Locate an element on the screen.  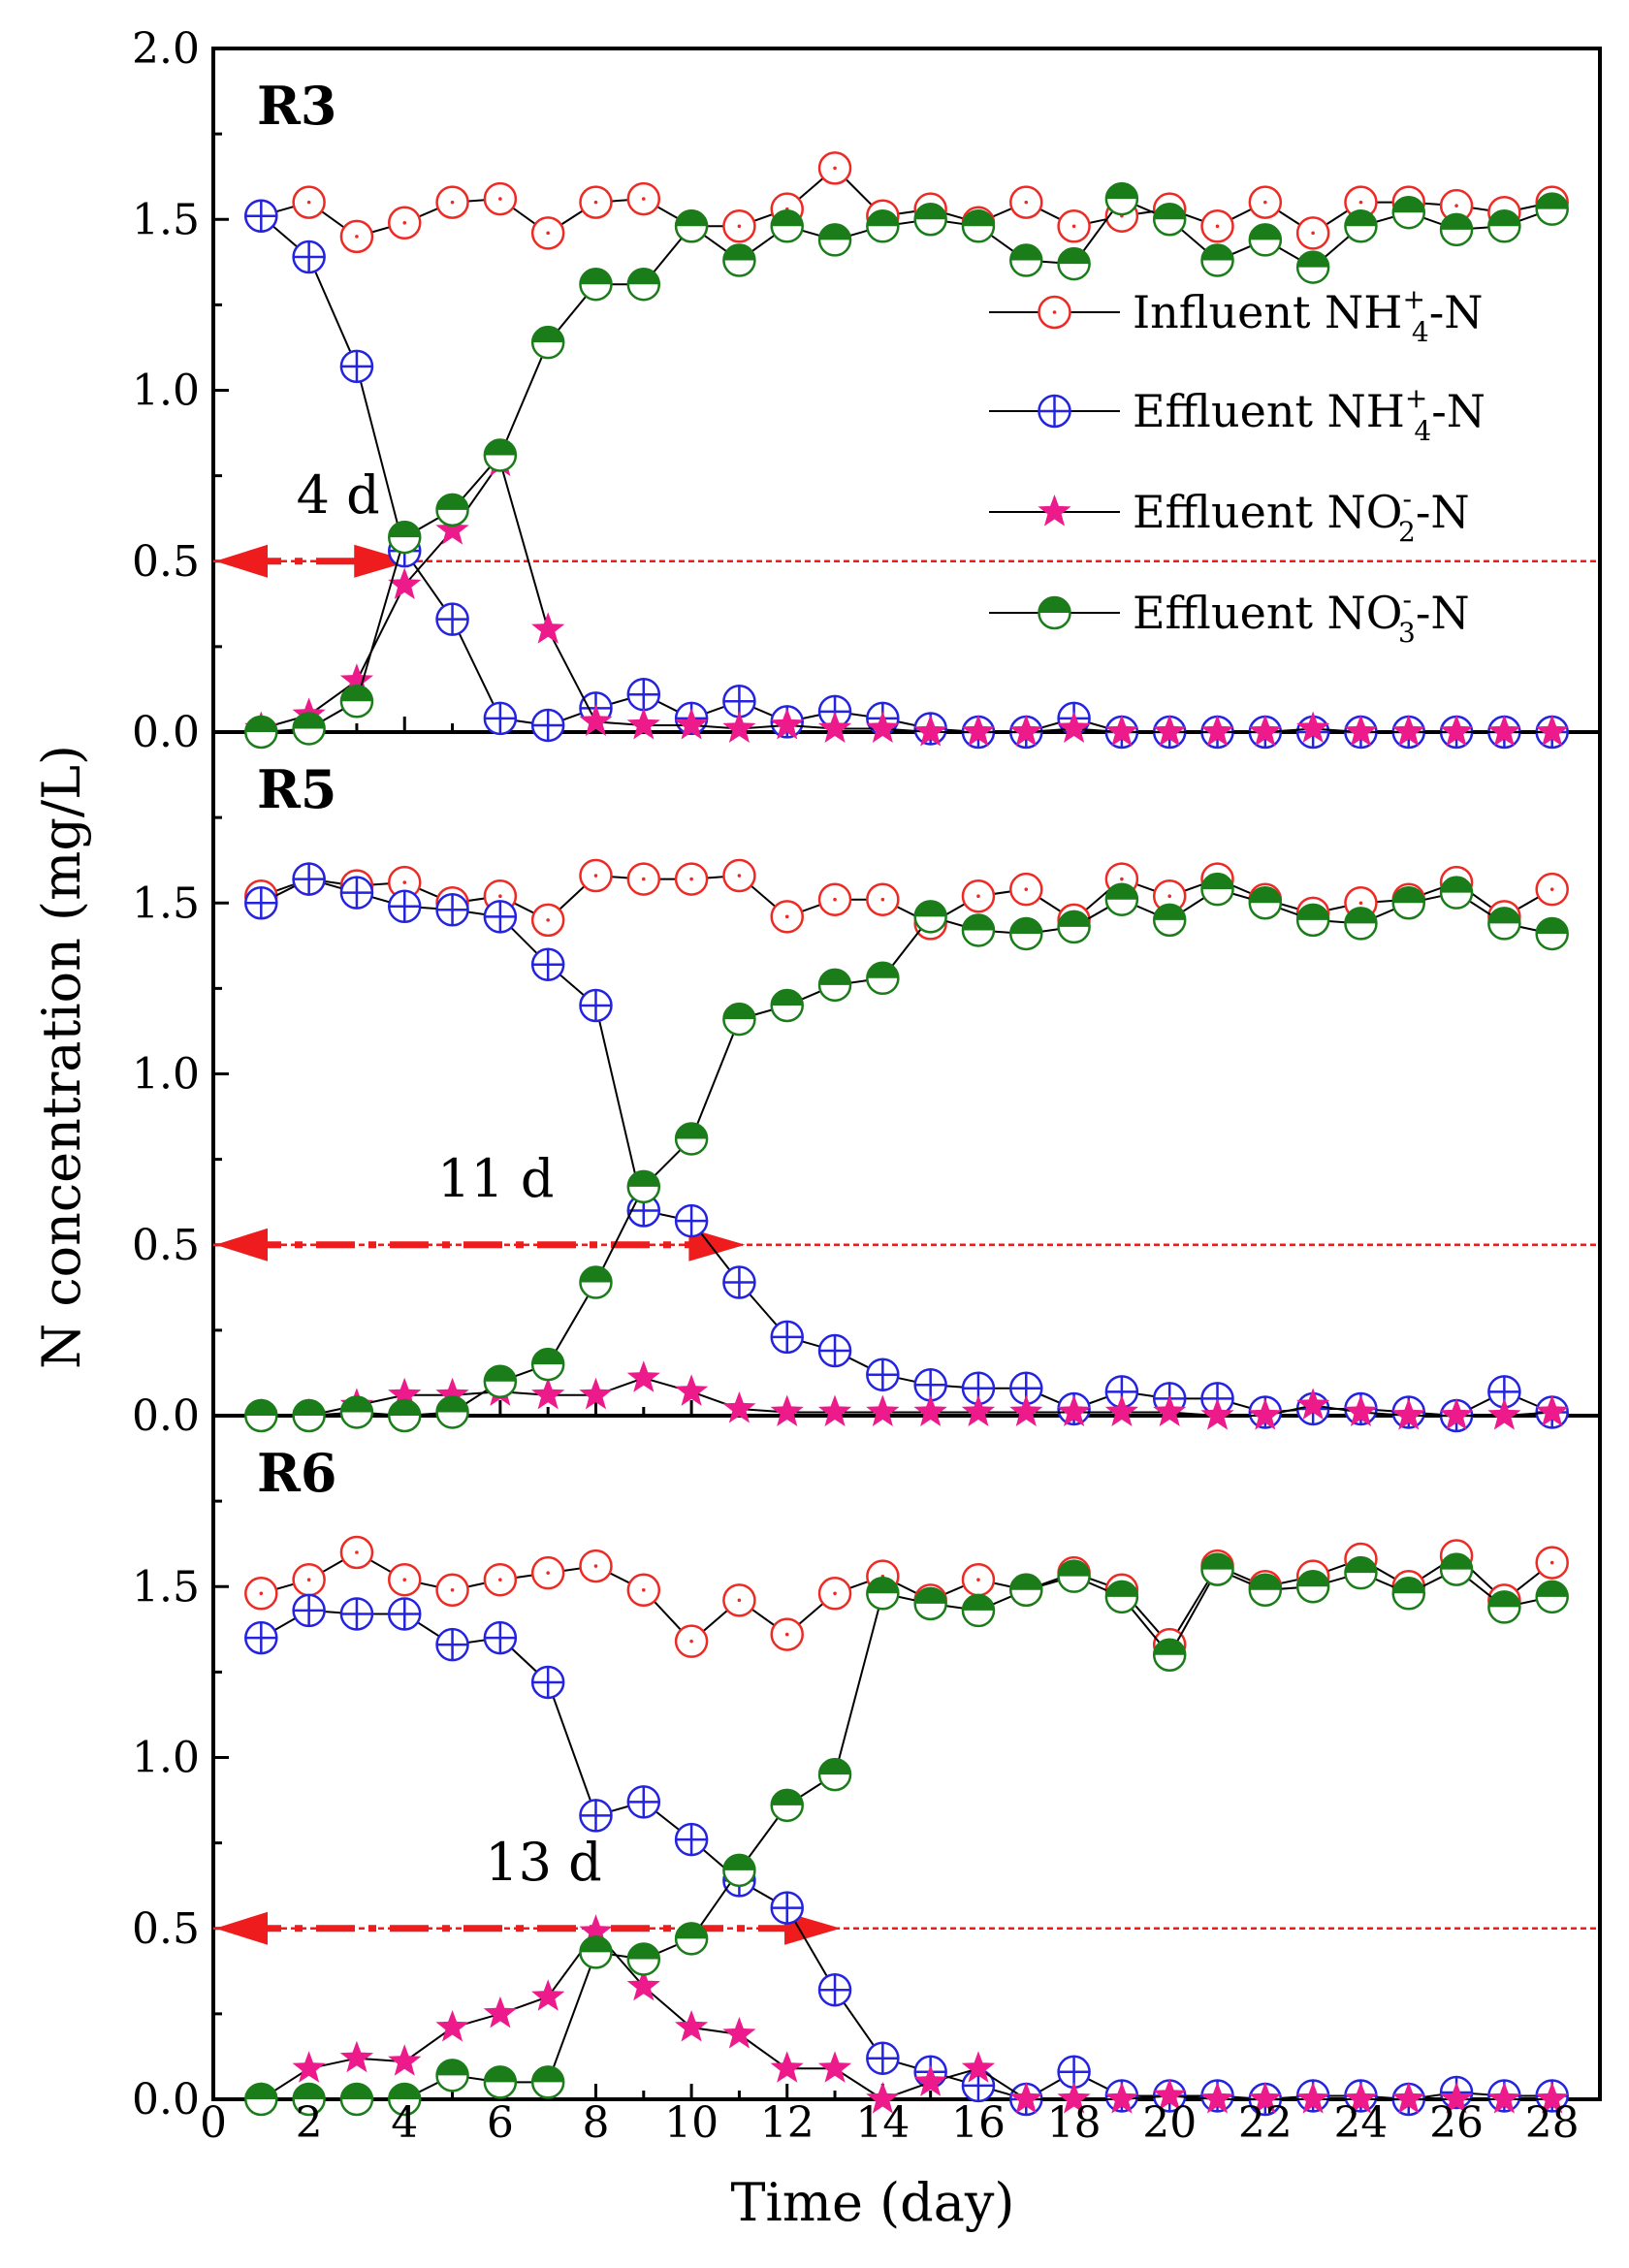
x-tick-label: 4 is located at coordinates (404, 2123).